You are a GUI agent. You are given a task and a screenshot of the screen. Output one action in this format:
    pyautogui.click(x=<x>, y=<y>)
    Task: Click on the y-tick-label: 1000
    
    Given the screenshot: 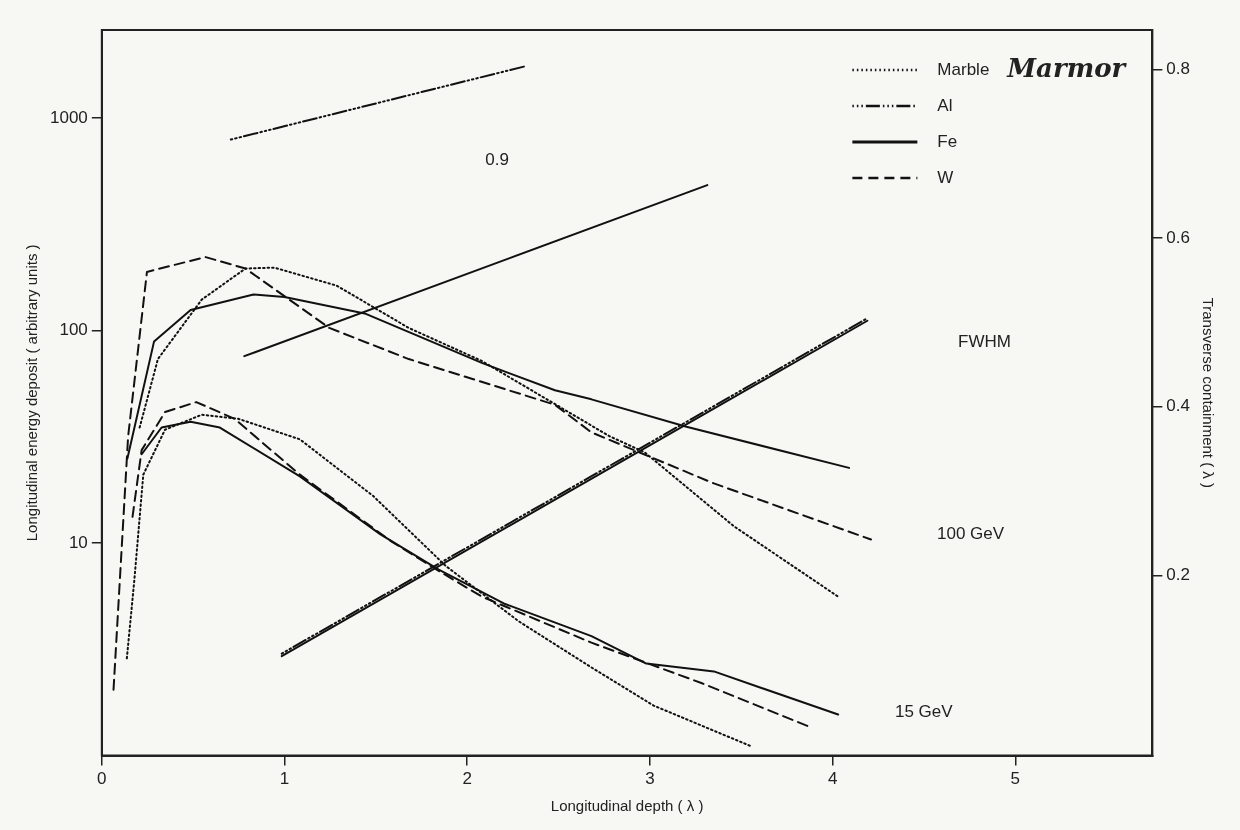 What is the action you would take?
    pyautogui.click(x=68, y=117)
    